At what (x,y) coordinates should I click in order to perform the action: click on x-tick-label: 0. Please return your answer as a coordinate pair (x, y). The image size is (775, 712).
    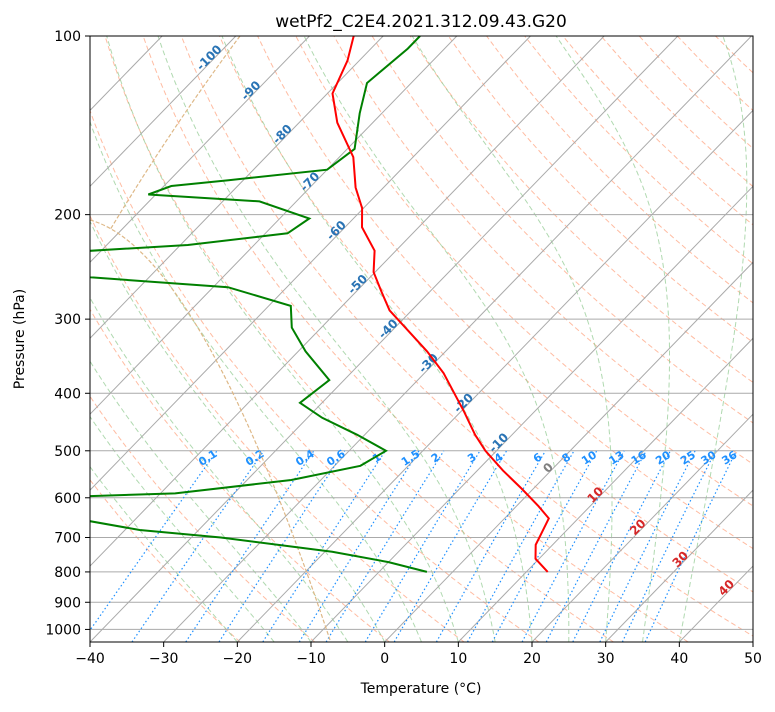
    Looking at the image, I should click on (384, 659).